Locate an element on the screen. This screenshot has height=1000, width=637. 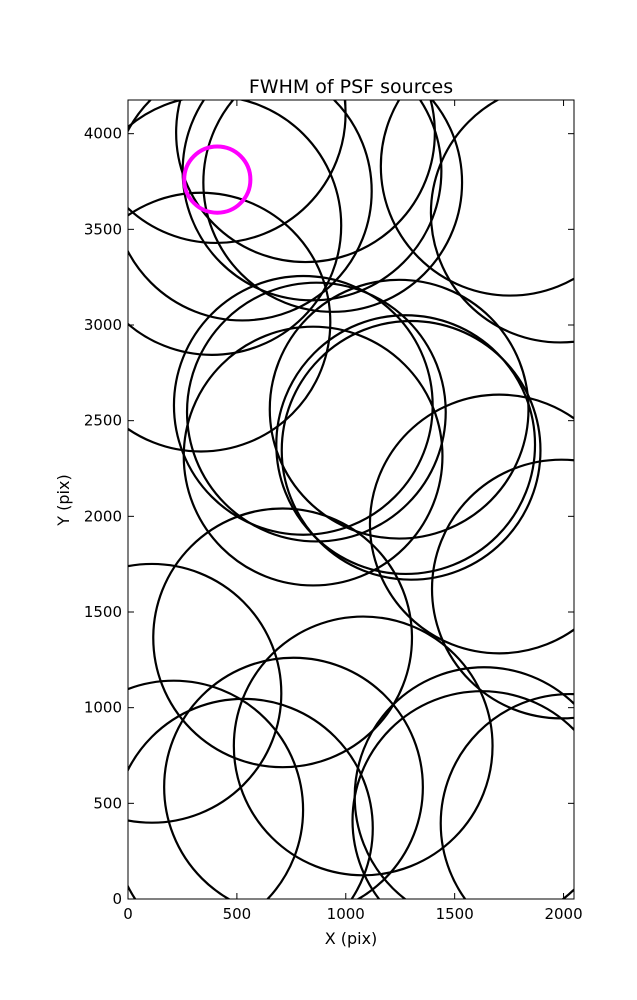
x-tick-label: 500 is located at coordinates (237, 914).